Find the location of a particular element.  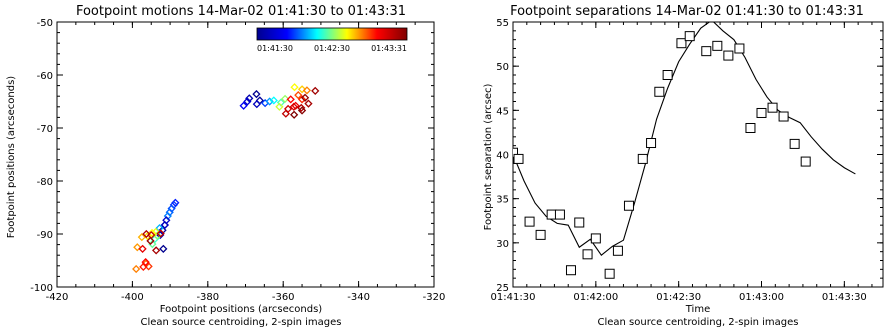

left-y-tick-label: -70 is located at coordinates (45, 129).